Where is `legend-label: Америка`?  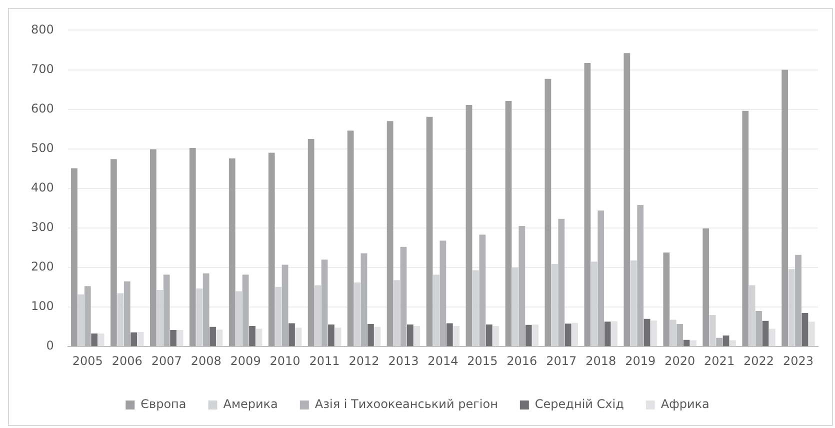
legend-label: Америка is located at coordinates (250, 404).